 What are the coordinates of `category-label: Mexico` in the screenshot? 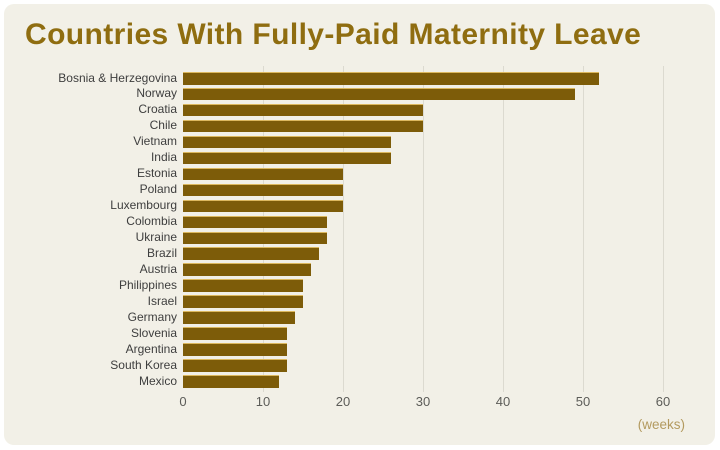 It's located at (157, 380).